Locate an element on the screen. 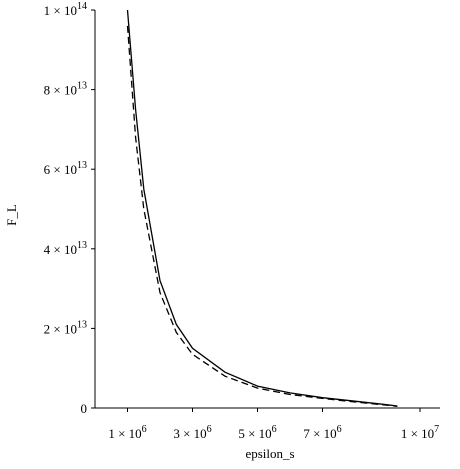 The width and height of the screenshot is (460, 469). y-tick-label: 8 × 10¹³ is located at coordinates (65, 89).